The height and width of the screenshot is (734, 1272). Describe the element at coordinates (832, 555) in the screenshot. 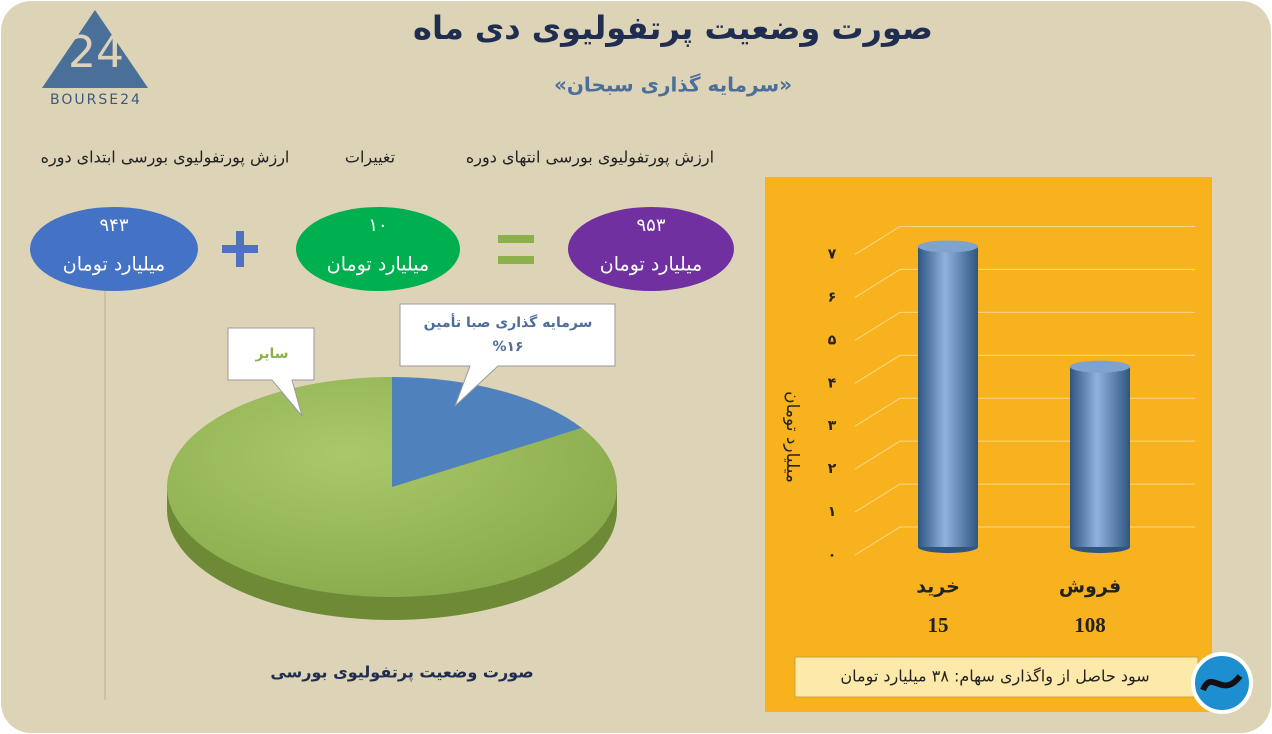

I see `y-tick-label: ۰` at that location.